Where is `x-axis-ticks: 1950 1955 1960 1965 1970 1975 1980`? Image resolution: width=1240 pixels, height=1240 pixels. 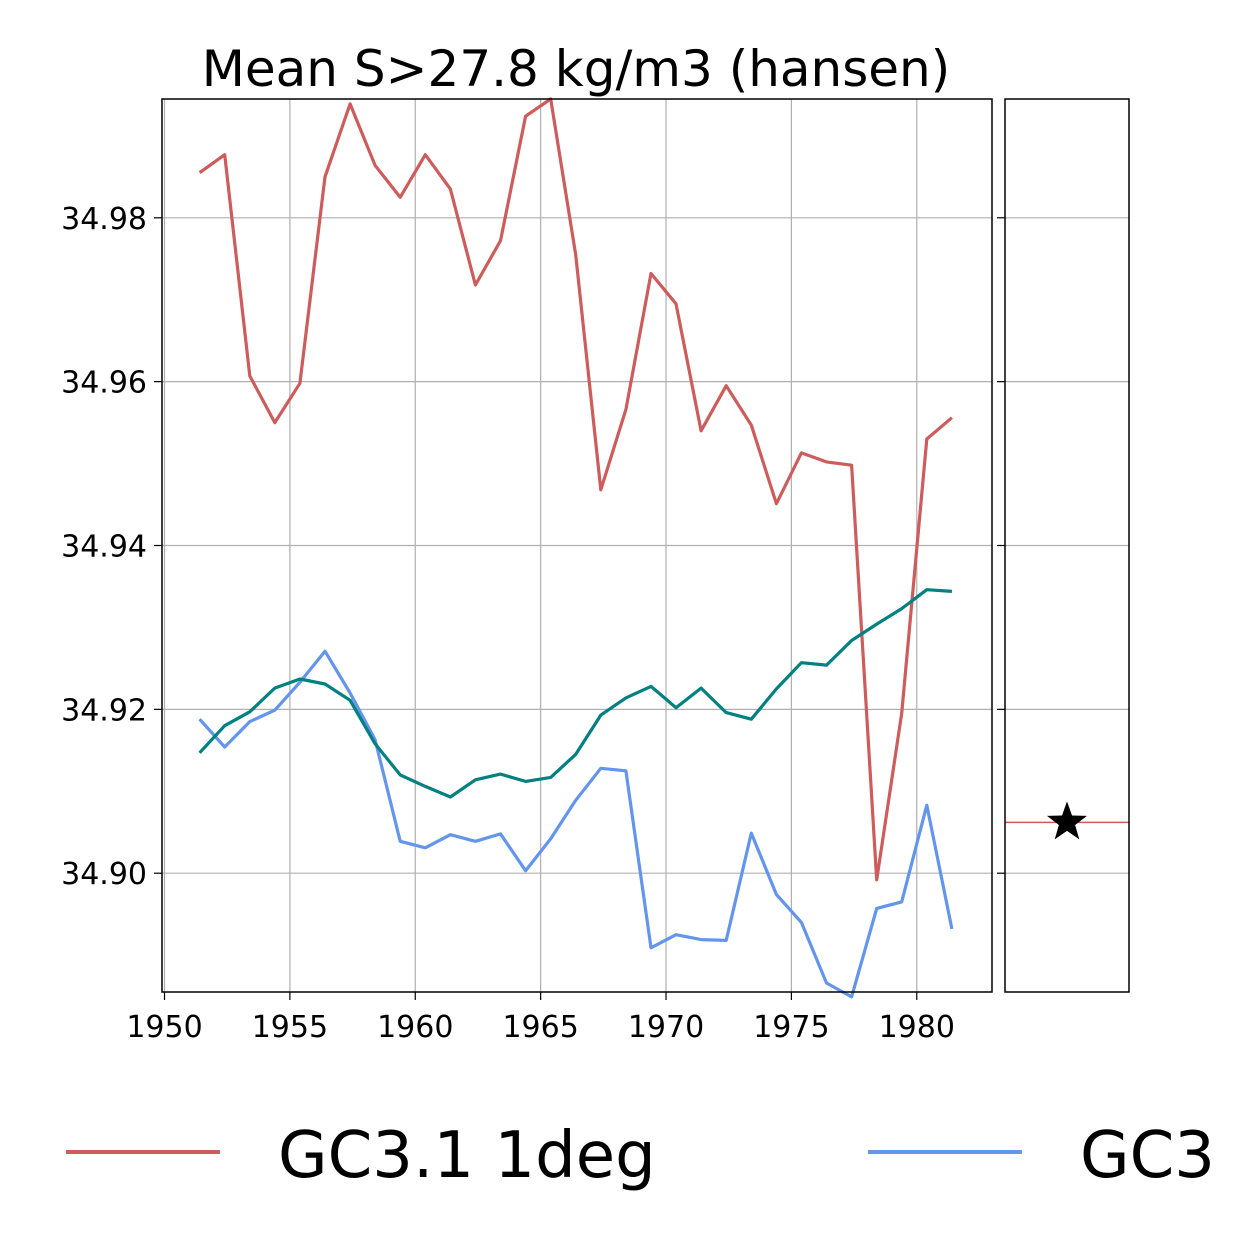
x-axis-ticks: 1950 1955 1960 1965 1970 1975 1980 is located at coordinates (540, 1018).